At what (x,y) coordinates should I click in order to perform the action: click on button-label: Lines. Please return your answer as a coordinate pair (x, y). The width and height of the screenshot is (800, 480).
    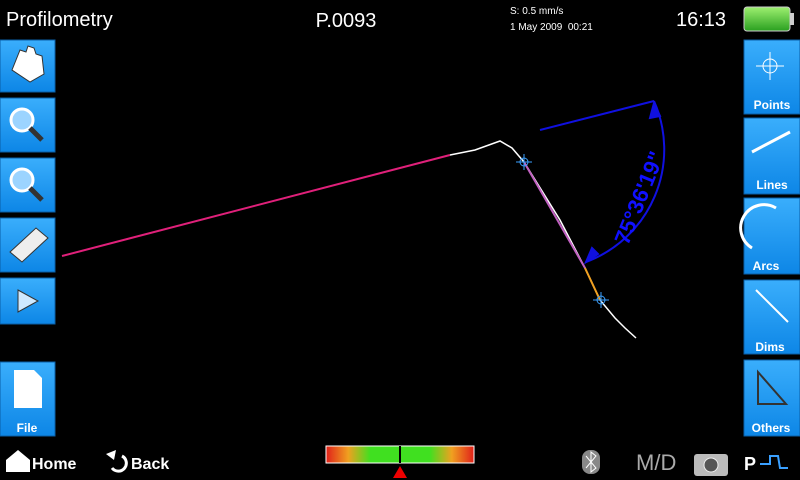
    Looking at the image, I should click on (772, 185).